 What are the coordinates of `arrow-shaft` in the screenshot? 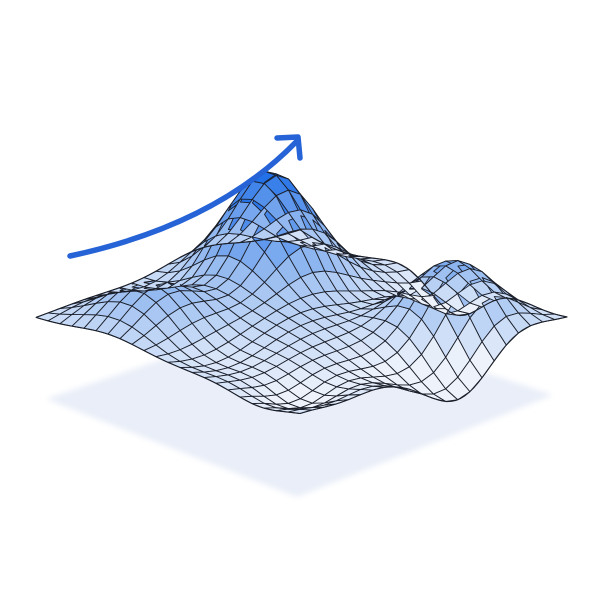 It's located at (183, 199).